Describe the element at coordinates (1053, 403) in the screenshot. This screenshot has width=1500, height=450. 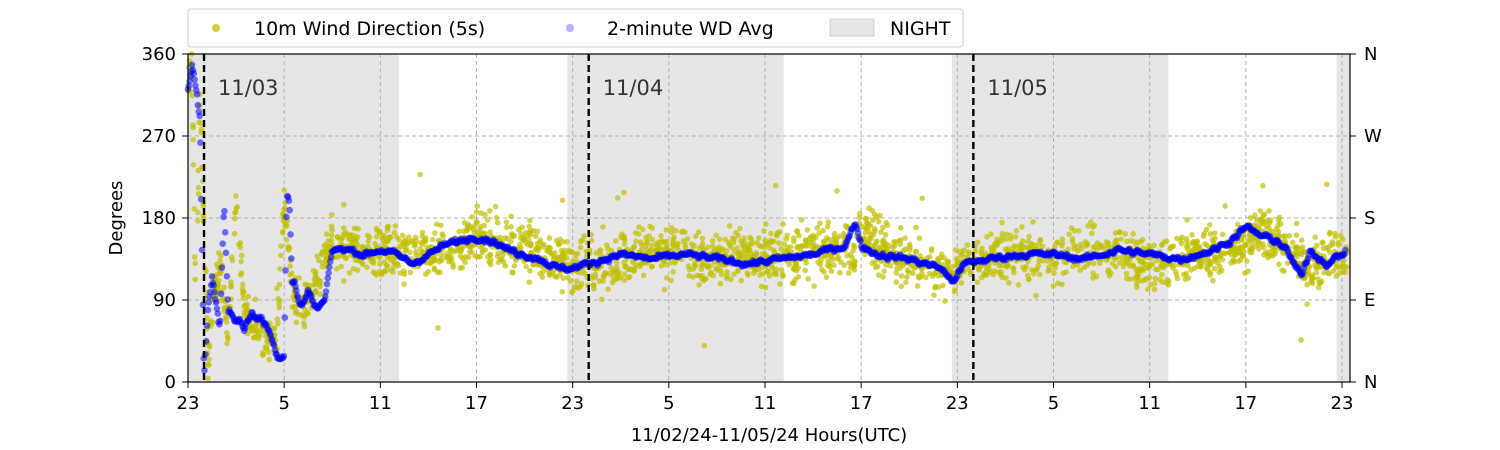
I see `x-tick-label-9: 5` at that location.